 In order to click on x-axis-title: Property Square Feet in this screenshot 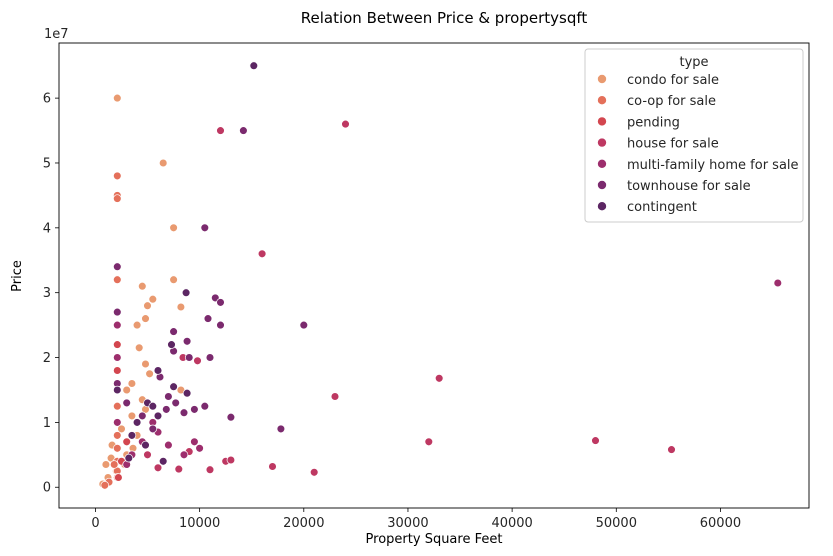, I will do `click(434, 539)`.